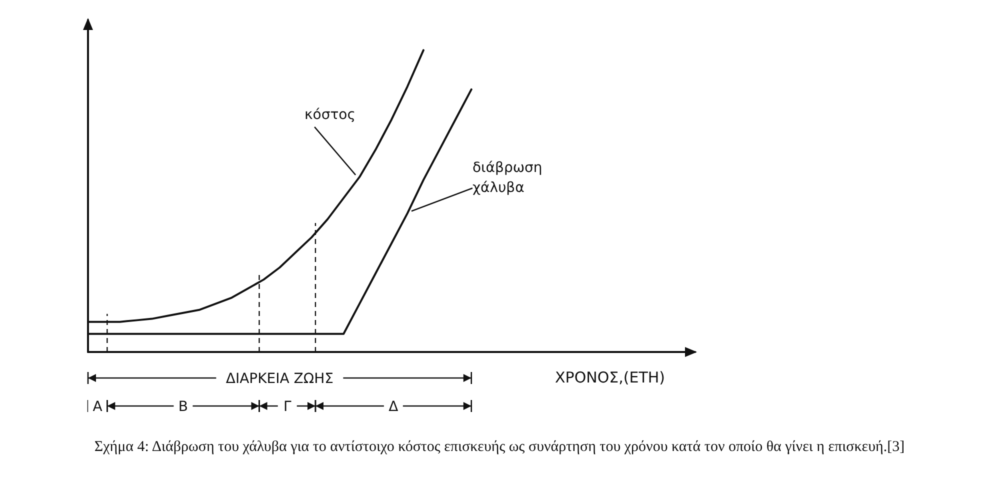 The width and height of the screenshot is (999, 497). What do you see at coordinates (507, 178) in the screenshot?
I see `text: διάβρωση χάλυβα` at bounding box center [507, 178].